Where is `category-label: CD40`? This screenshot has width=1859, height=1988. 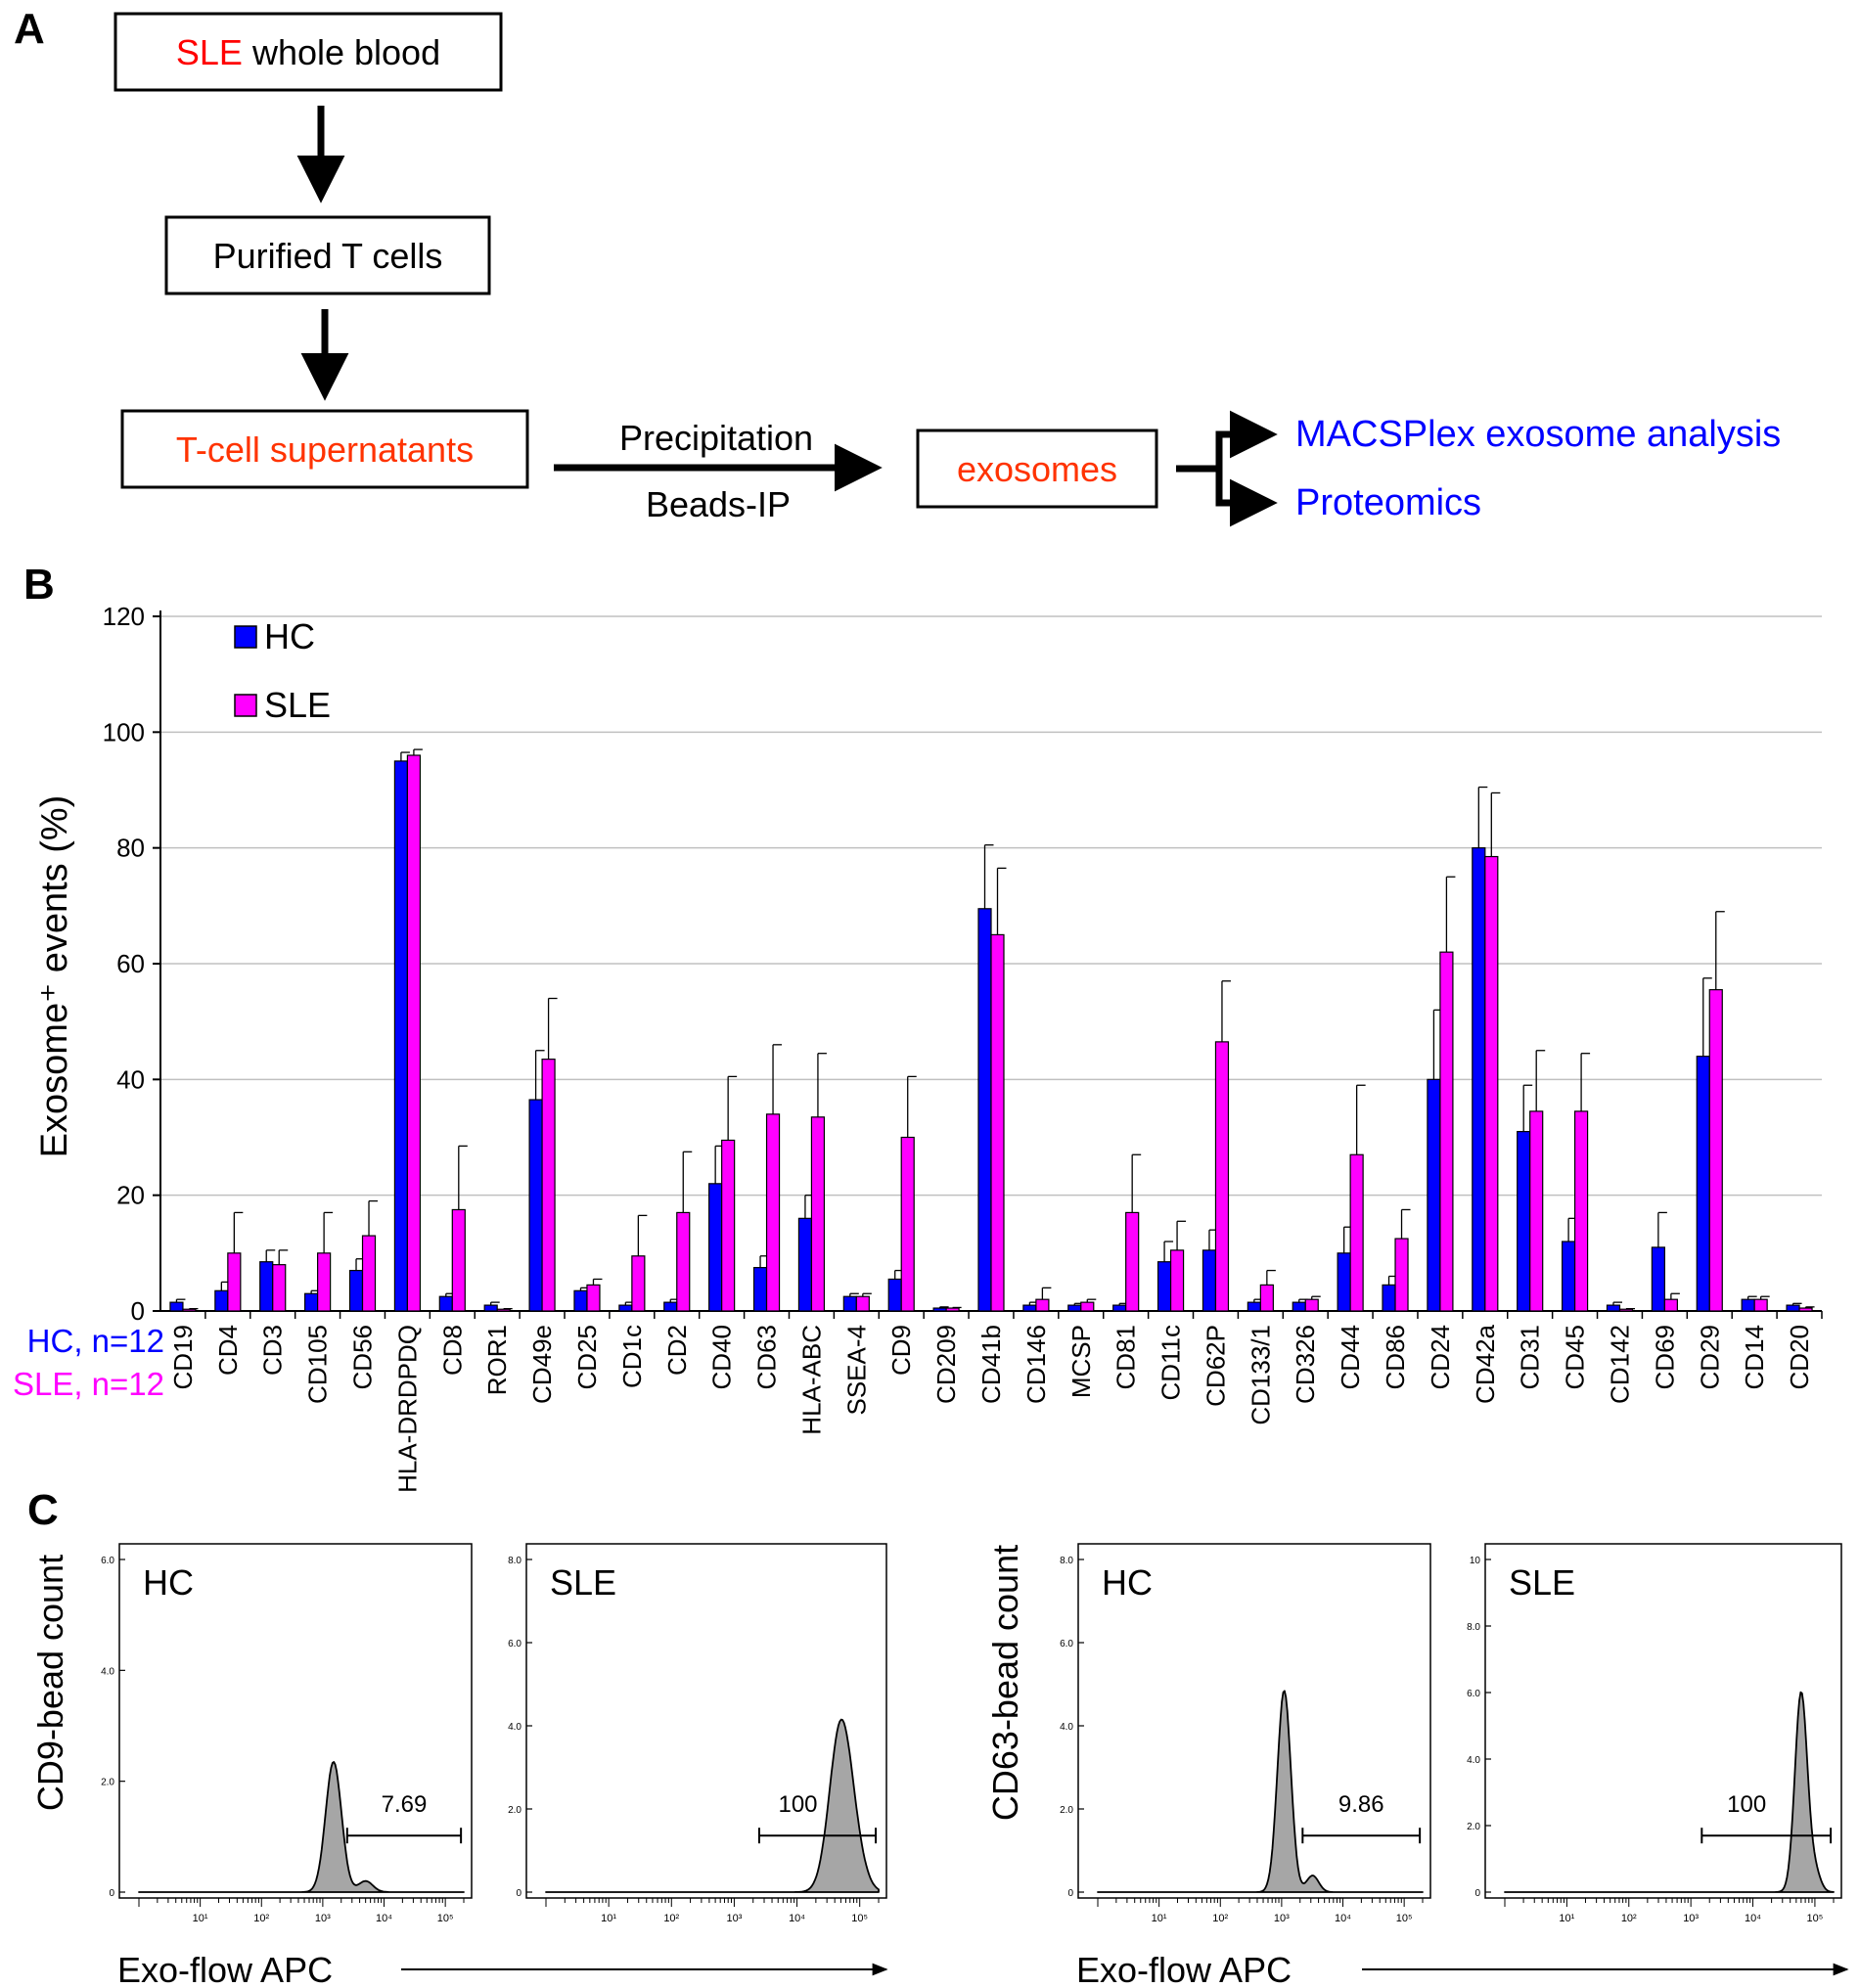
category-label: CD40 is located at coordinates (722, 1357).